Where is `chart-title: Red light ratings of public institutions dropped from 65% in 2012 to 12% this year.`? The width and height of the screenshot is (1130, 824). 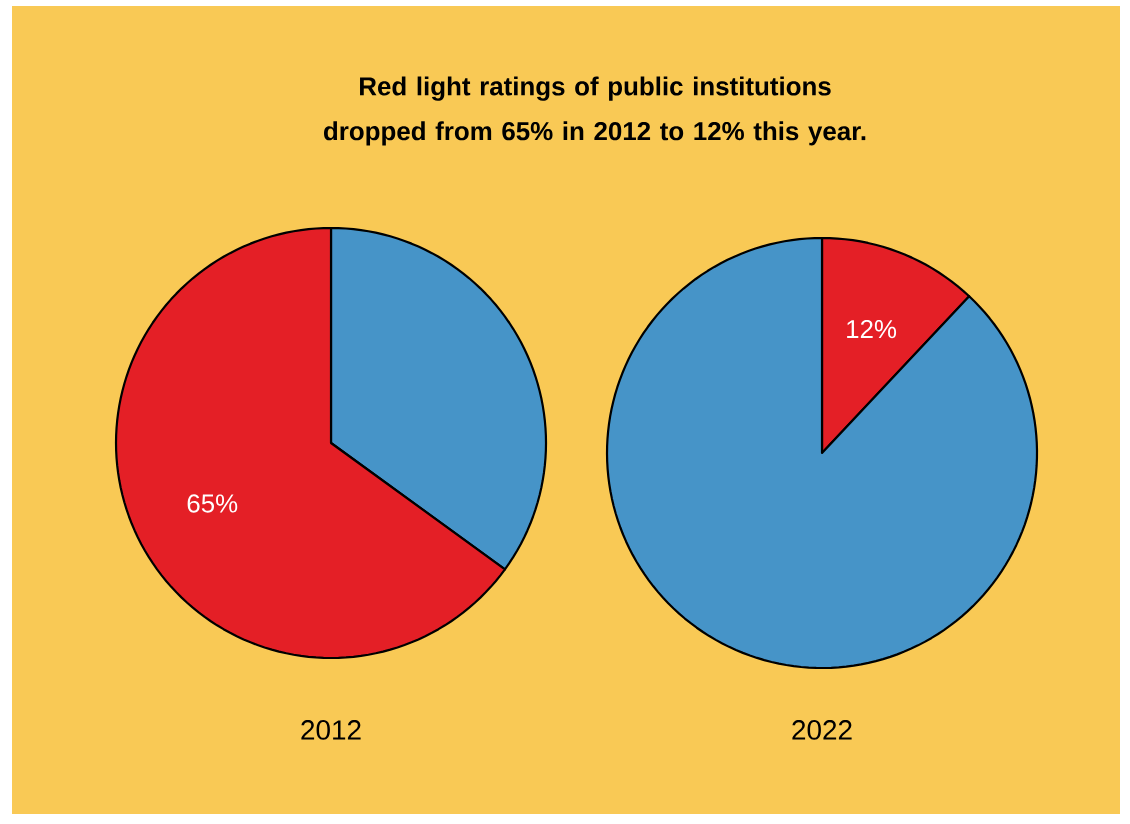
chart-title: Red light ratings of public institutions dropped from 65% in 2012 to 12% this year. is located at coordinates (595, 111).